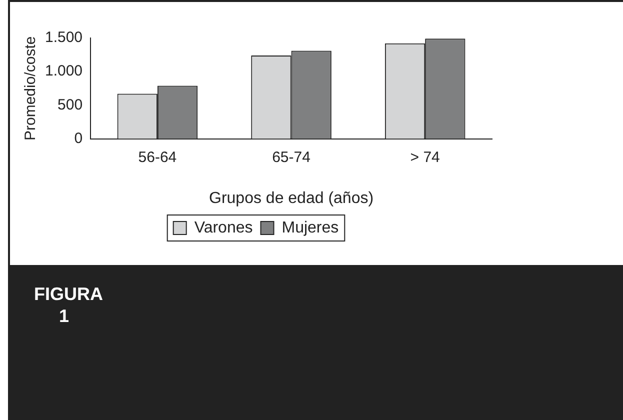 The image size is (623, 420). I want to click on x-tick-label: 65-74, so click(291, 157).